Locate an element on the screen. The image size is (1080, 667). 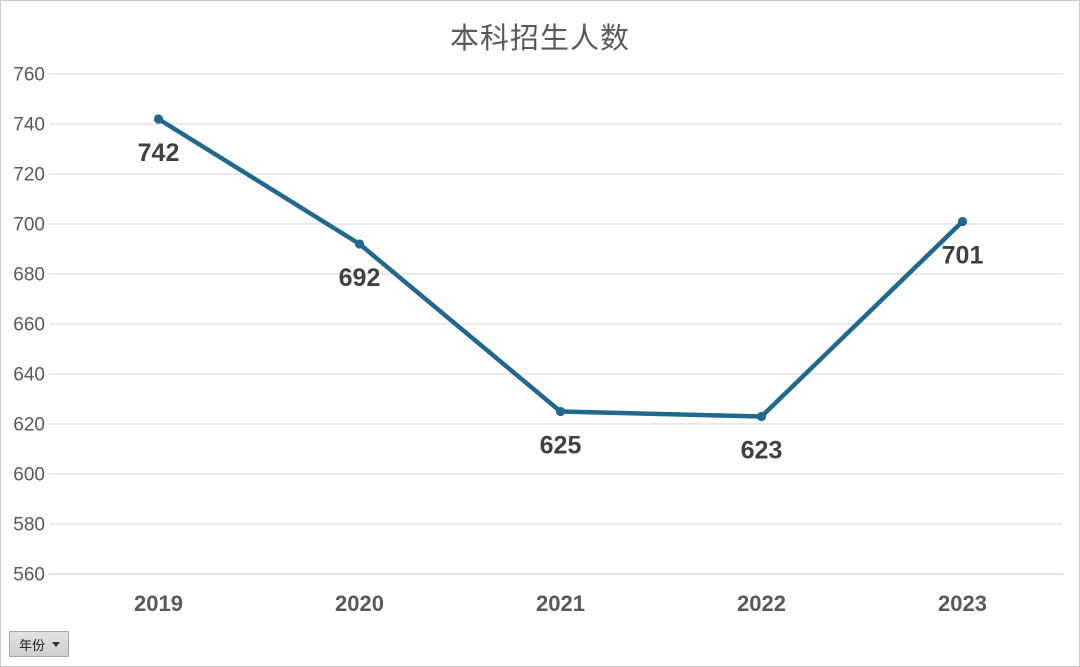
y-axis-tick-label: 760 is located at coordinates (29, 75).